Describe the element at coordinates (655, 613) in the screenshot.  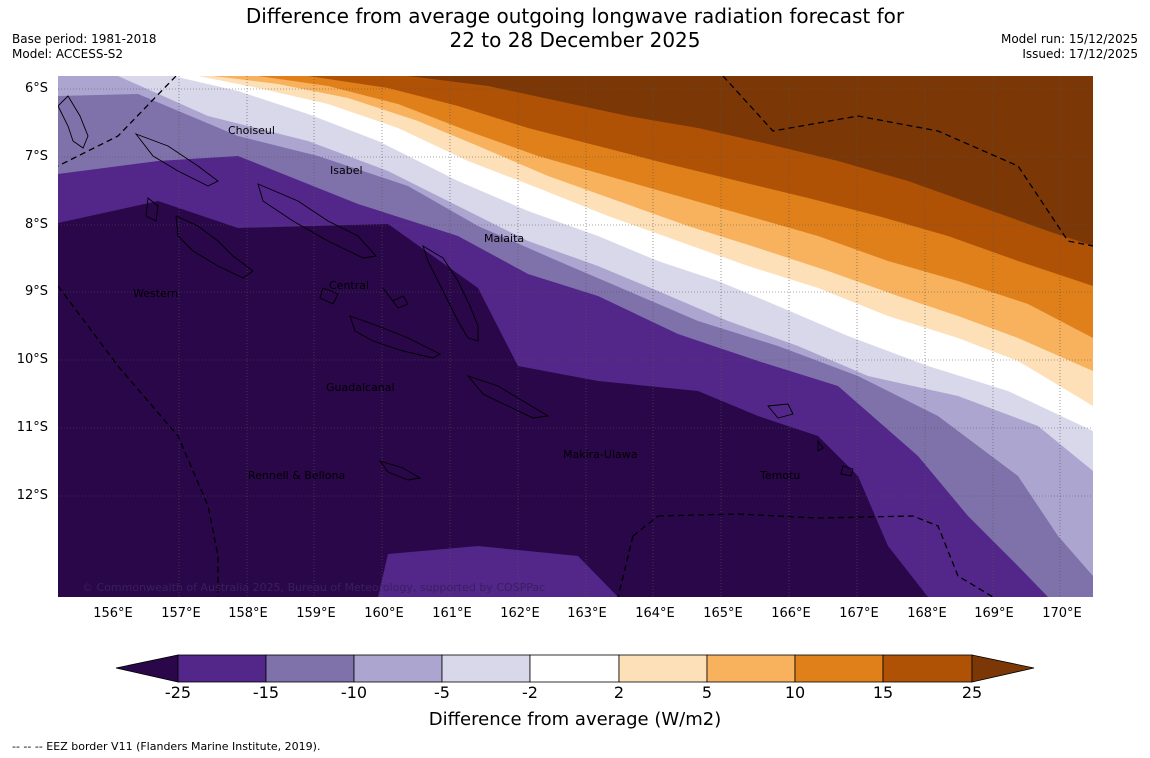
I see `lon-label-164e: 164°E` at that location.